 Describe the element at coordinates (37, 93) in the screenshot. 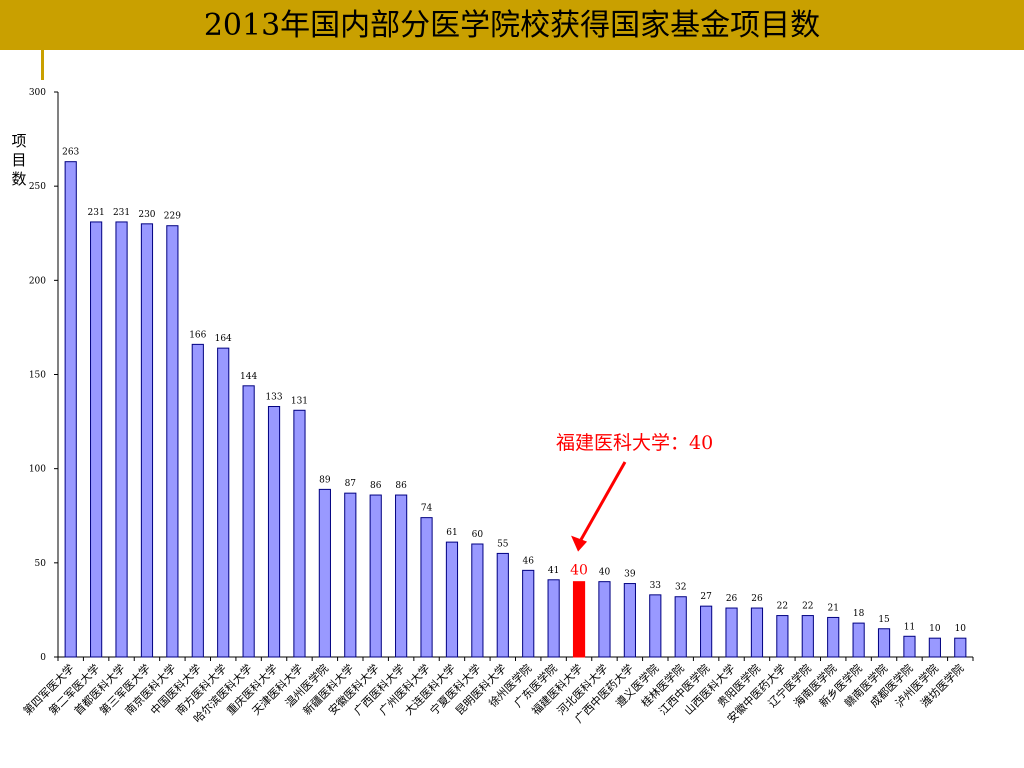

I see `y-tick-label: 300` at that location.